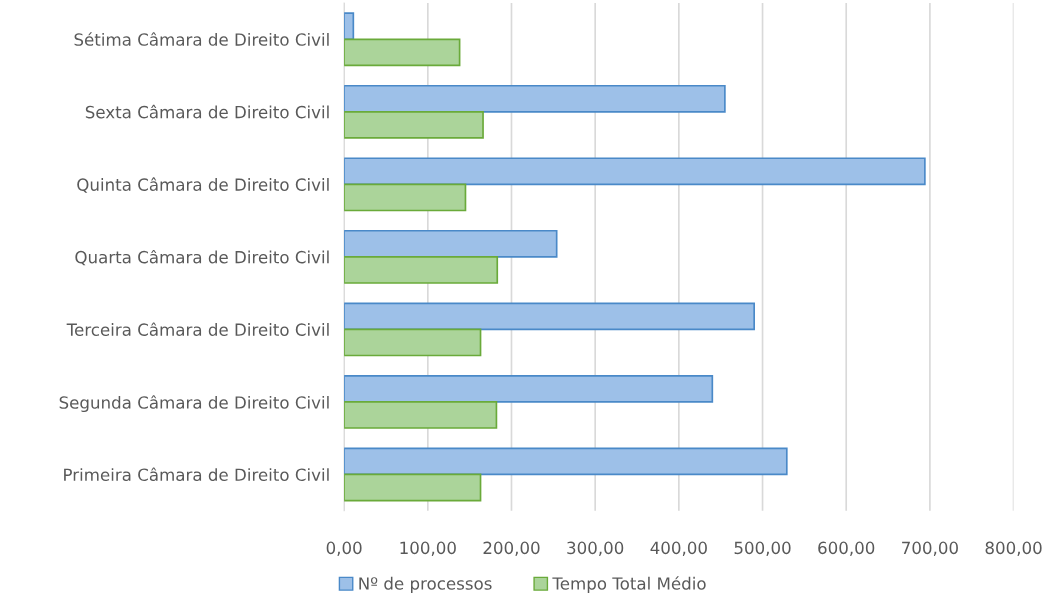 The width and height of the screenshot is (1046, 608). I want to click on y-tick-label: Quarta Câmara de Direito Civil, so click(202, 257).